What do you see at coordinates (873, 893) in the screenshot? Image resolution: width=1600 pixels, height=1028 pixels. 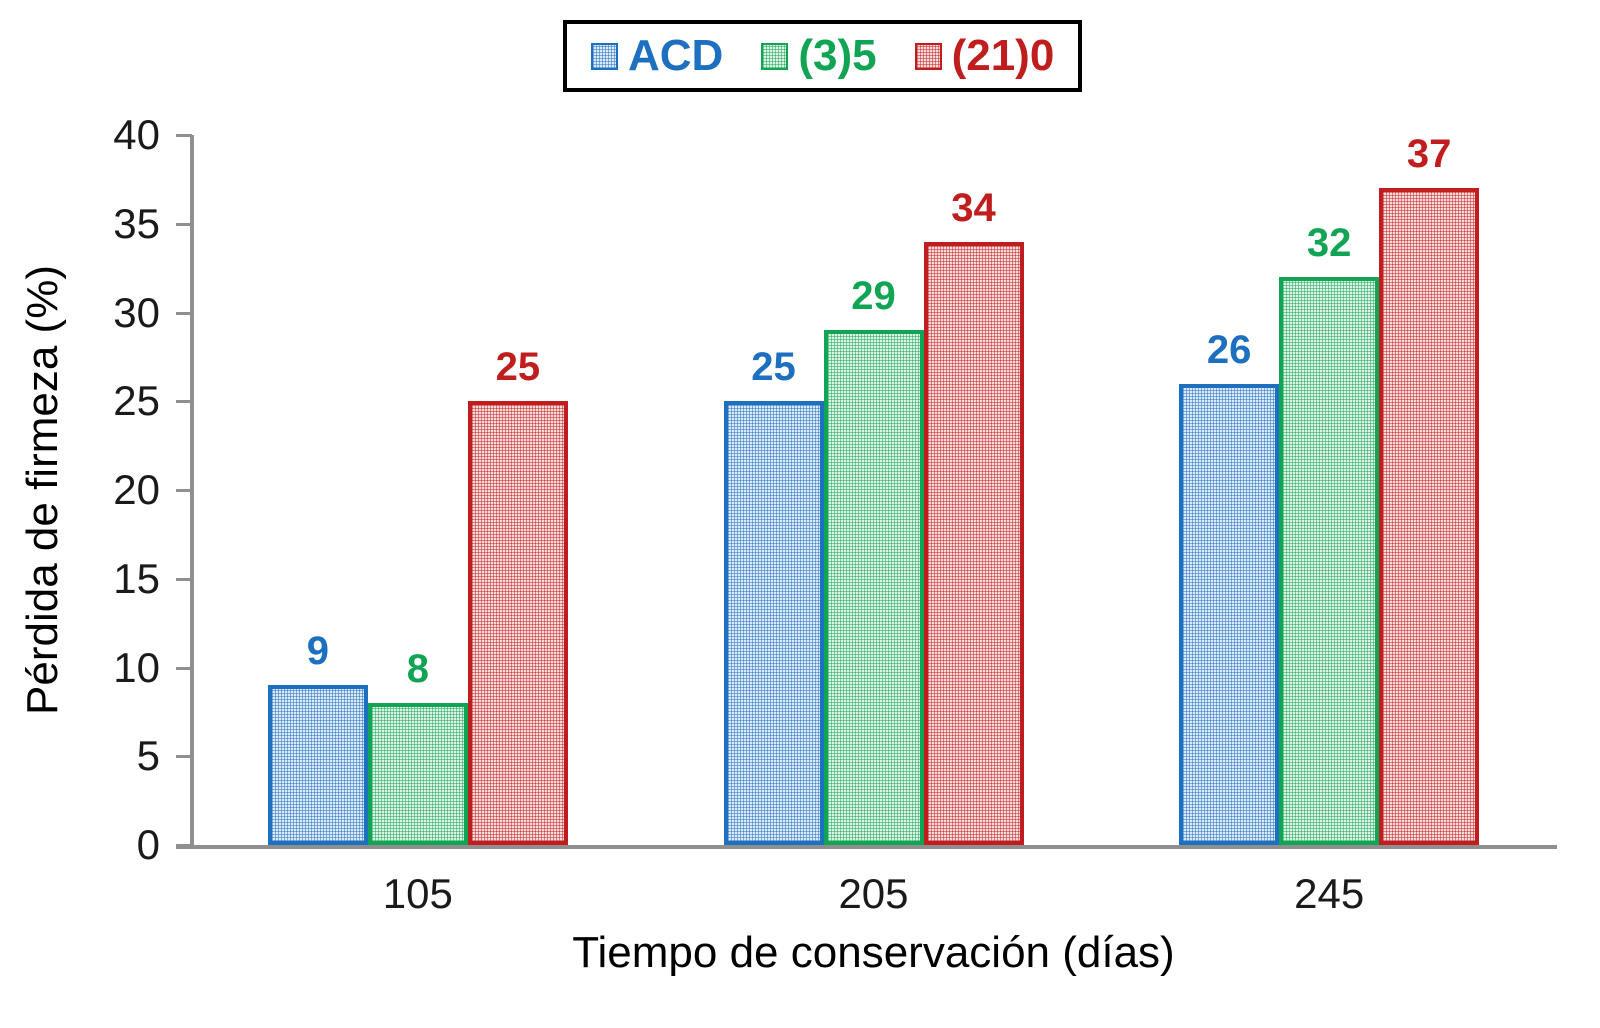 I see `x-tick-label: 205` at bounding box center [873, 893].